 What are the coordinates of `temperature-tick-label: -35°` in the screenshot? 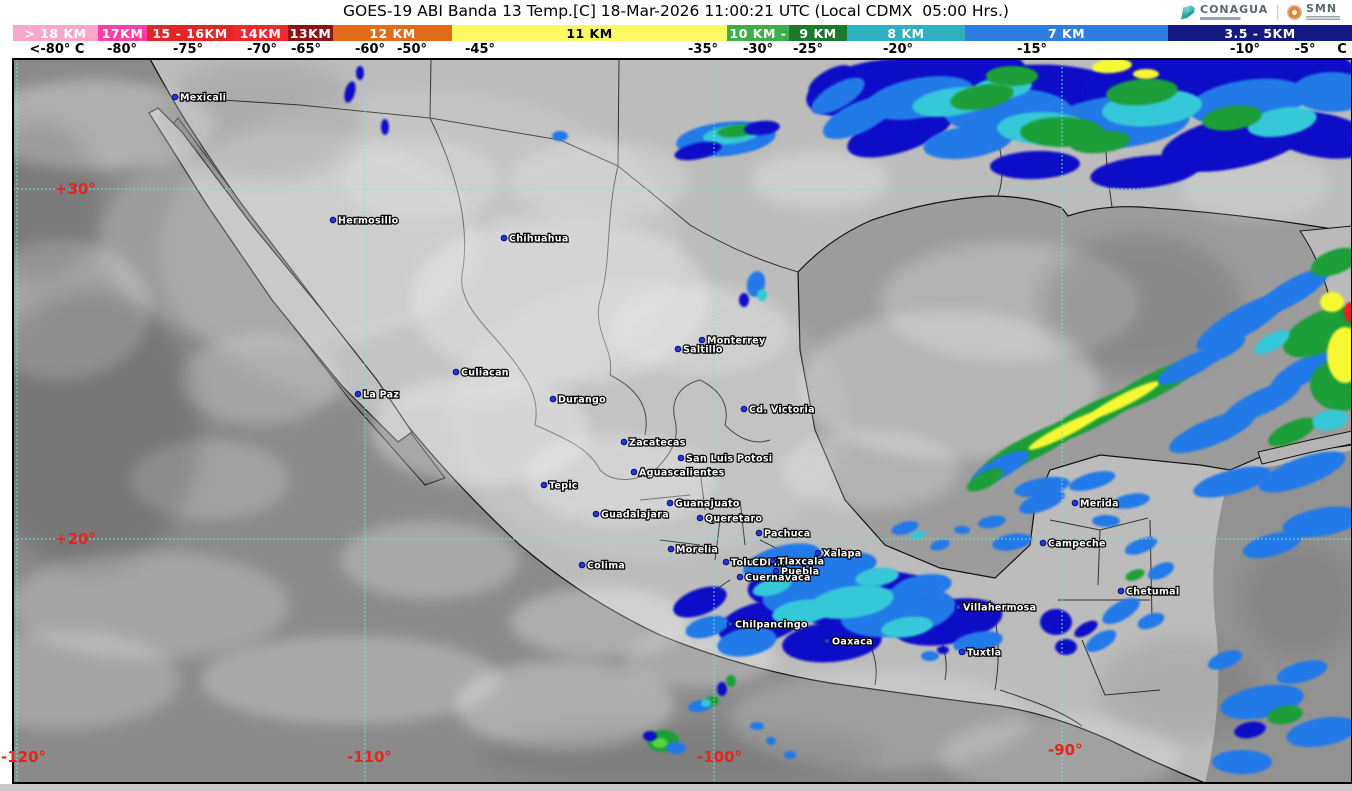 It's located at (703, 49).